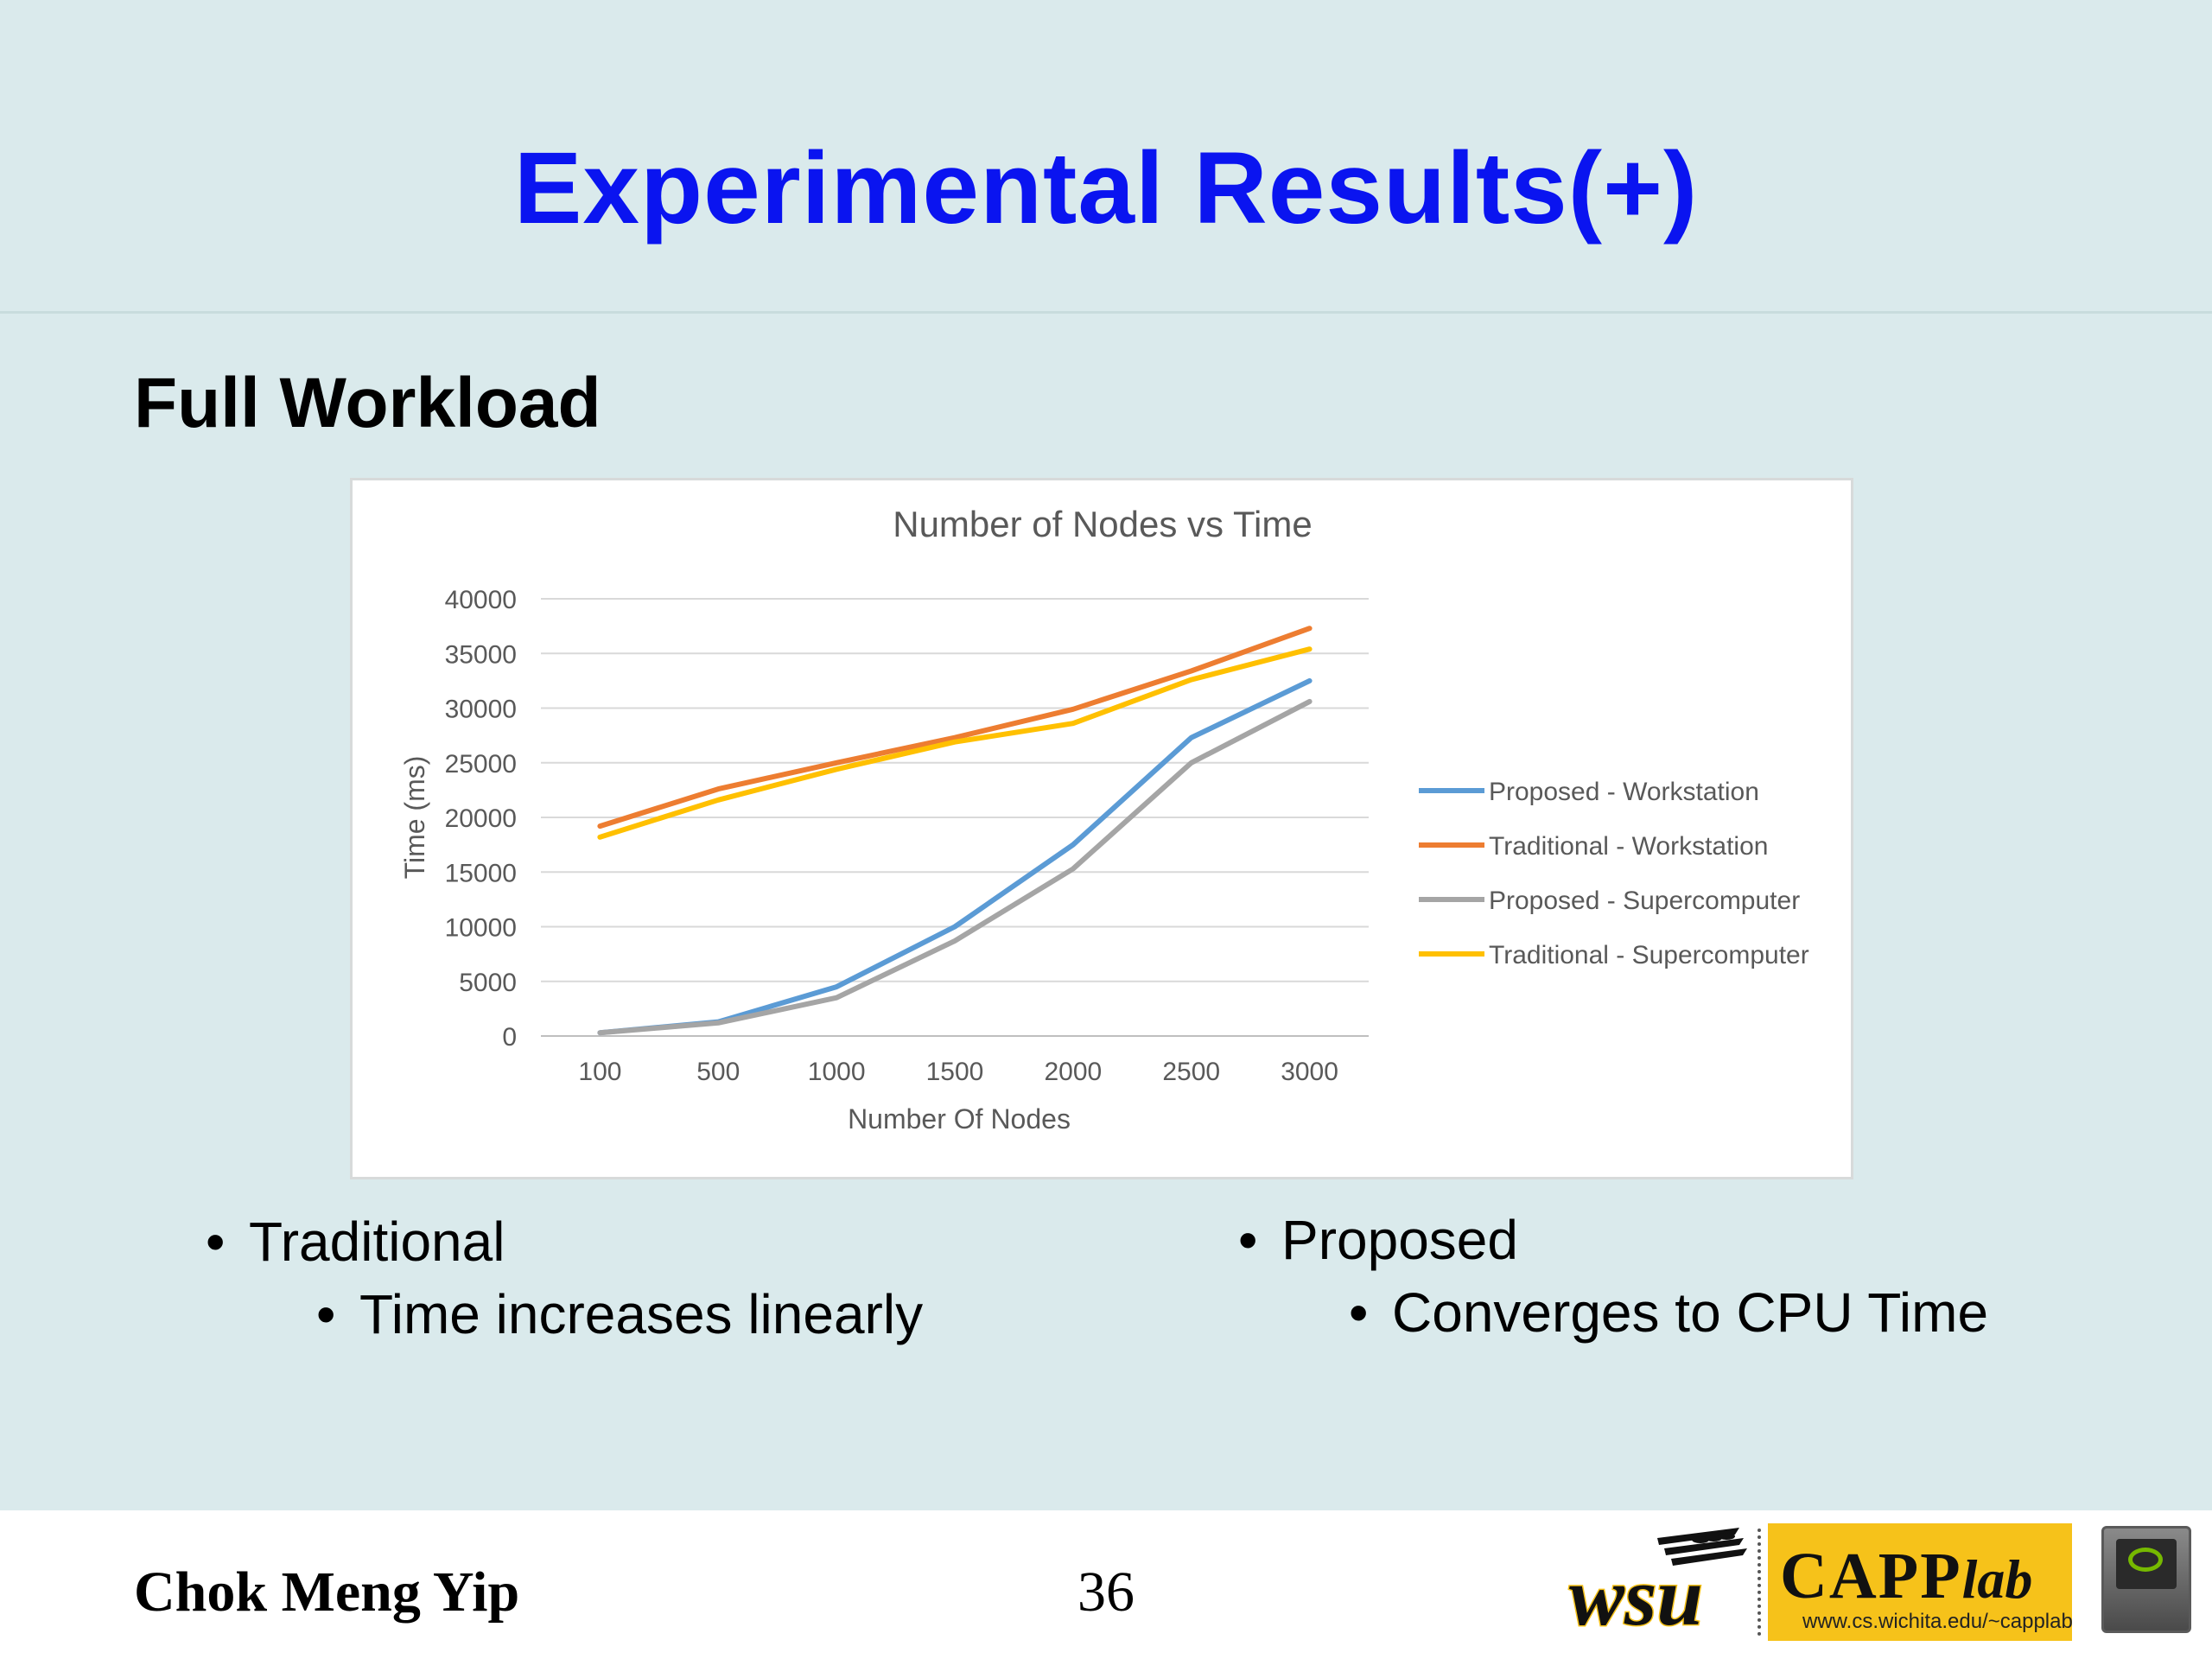 The width and height of the screenshot is (2212, 1659). I want to click on series-line-proposed-workstation, so click(955, 856).